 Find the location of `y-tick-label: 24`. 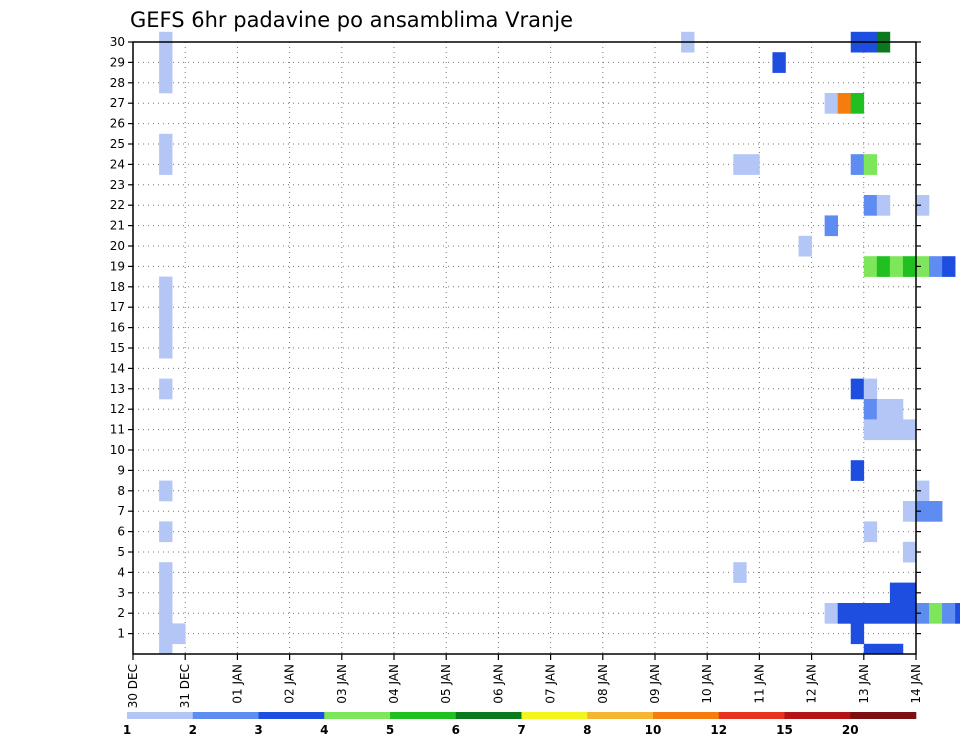

y-tick-label: 24 is located at coordinates (117, 164).